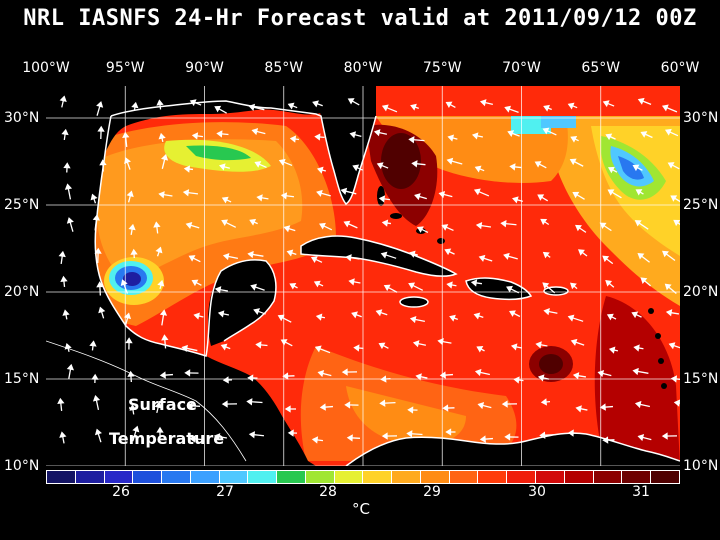  What do you see at coordinates (513, 449) in the screenshot?
I see `land-south-america` at bounding box center [513, 449].